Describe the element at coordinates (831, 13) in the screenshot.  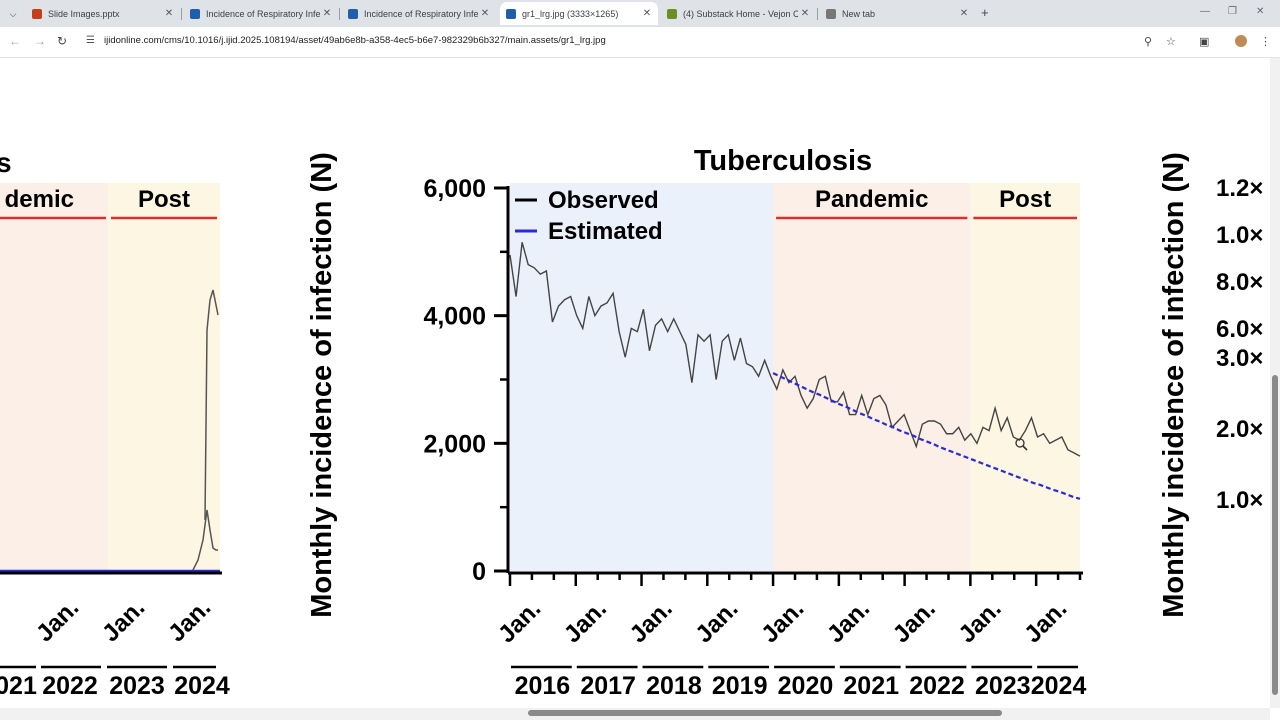
I see `chrome-icon` at that location.